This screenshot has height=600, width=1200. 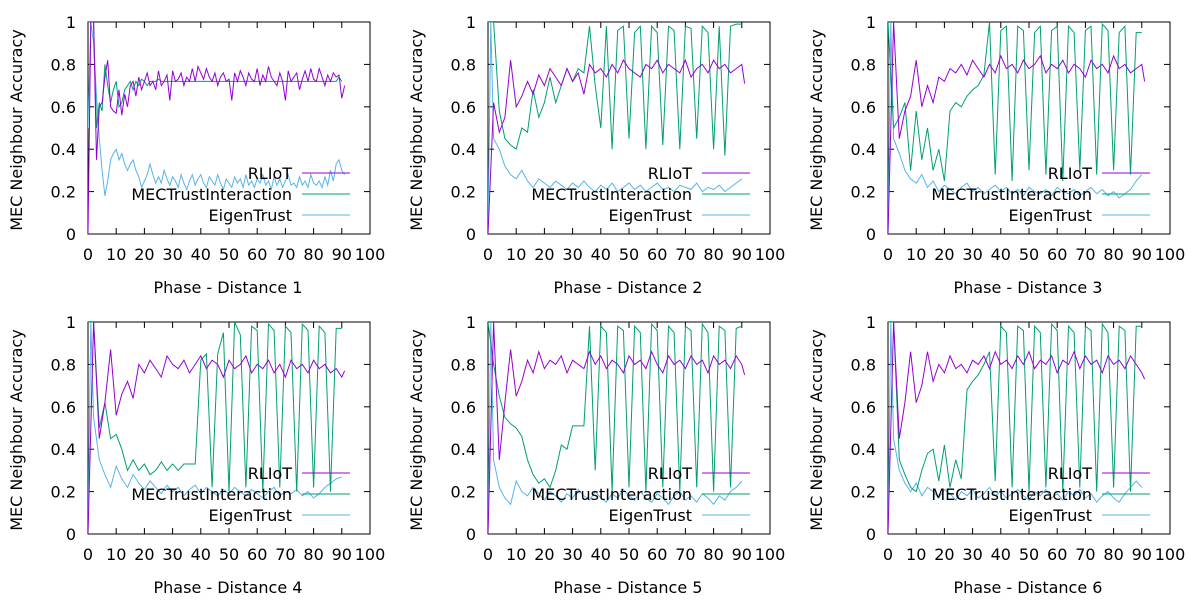 What do you see at coordinates (228, 287) in the screenshot?
I see `x-axis-label: Phase - Distance 1` at bounding box center [228, 287].